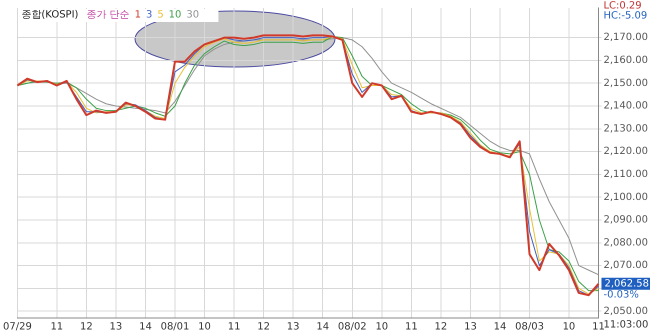 The width and height of the screenshot is (650, 336). I want to click on y-tick-label: 2,170.00, so click(625, 38).